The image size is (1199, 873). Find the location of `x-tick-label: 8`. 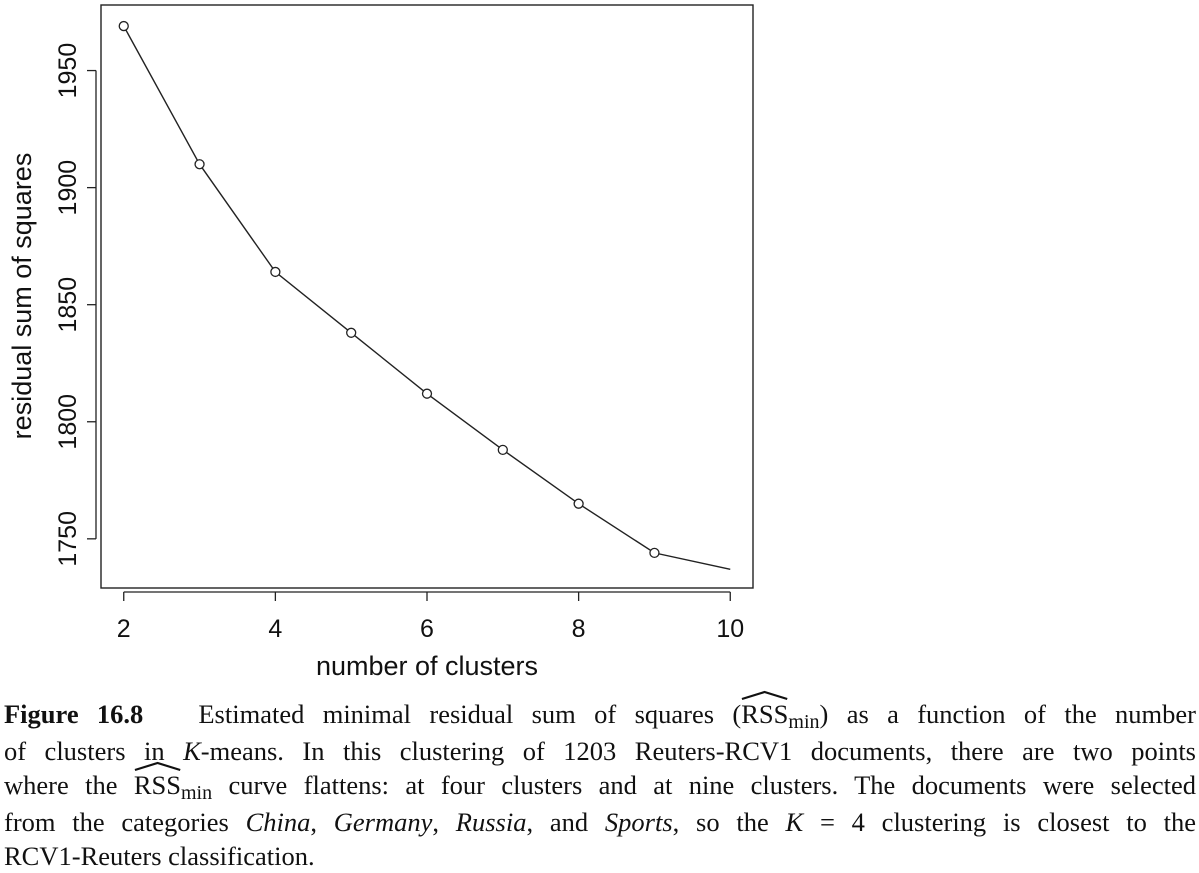

x-tick-label: 8 is located at coordinates (579, 629).